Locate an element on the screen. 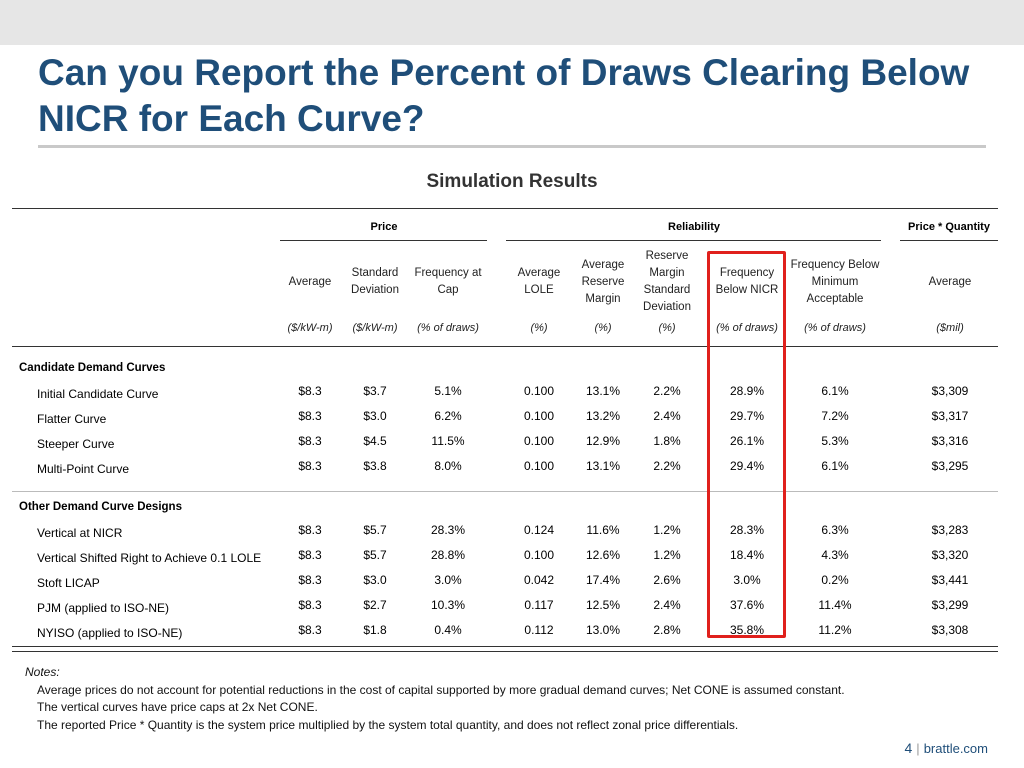 This screenshot has height=768, width=1024. row-label: Flatter Curve is located at coordinates (72, 419).